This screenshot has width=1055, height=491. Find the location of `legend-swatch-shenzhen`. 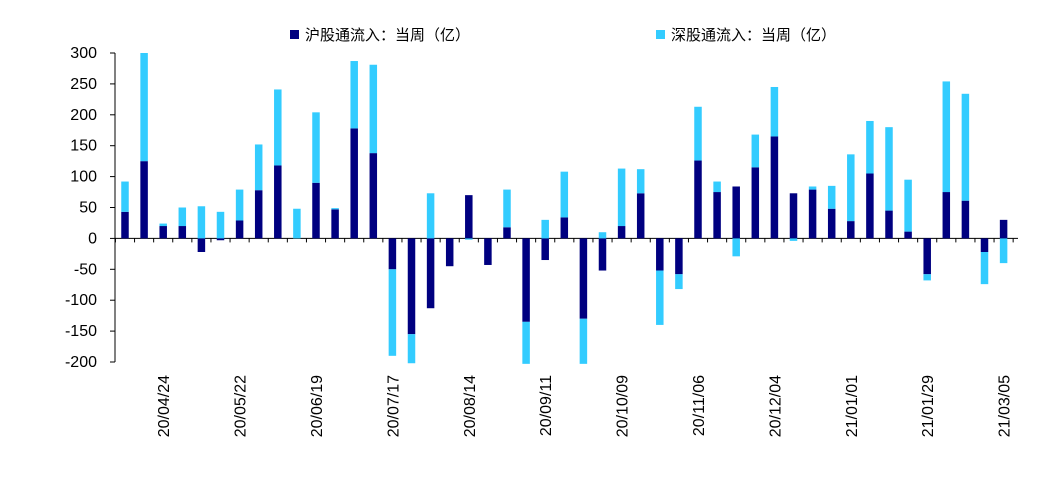

legend-swatch-shenzhen is located at coordinates (660, 34).